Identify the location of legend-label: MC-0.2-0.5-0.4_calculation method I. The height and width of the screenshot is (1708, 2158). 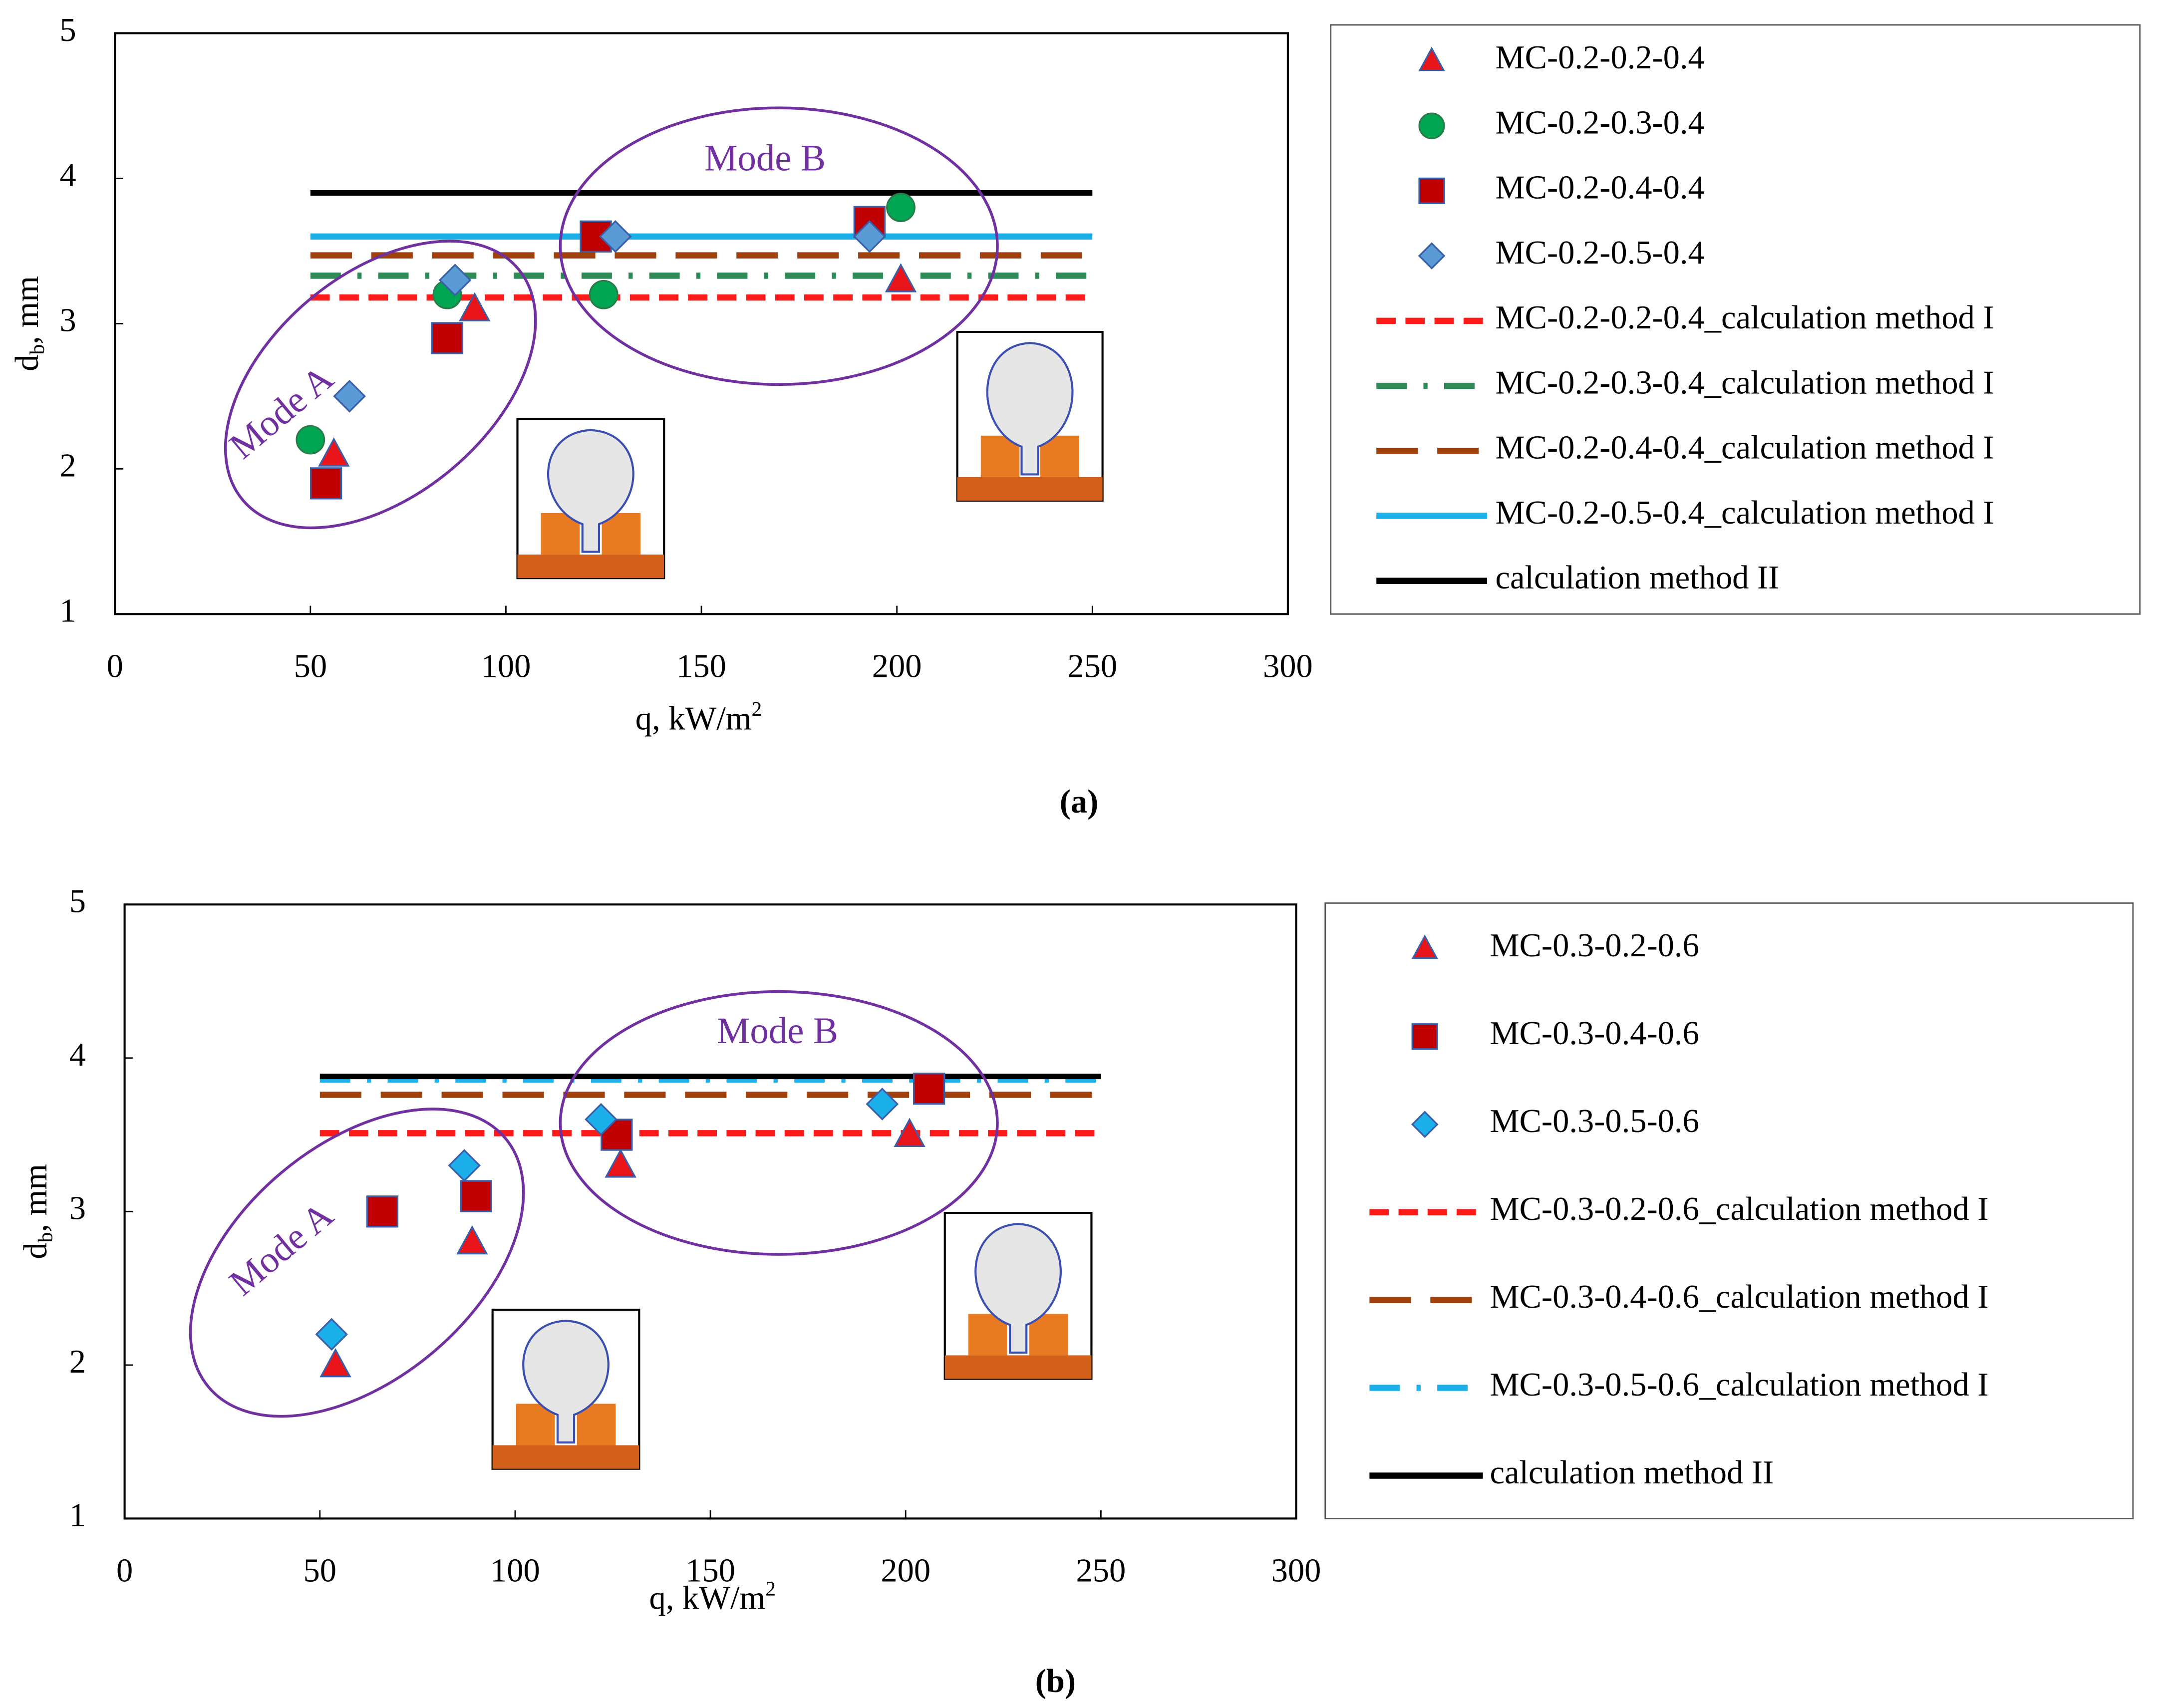
(1745, 513).